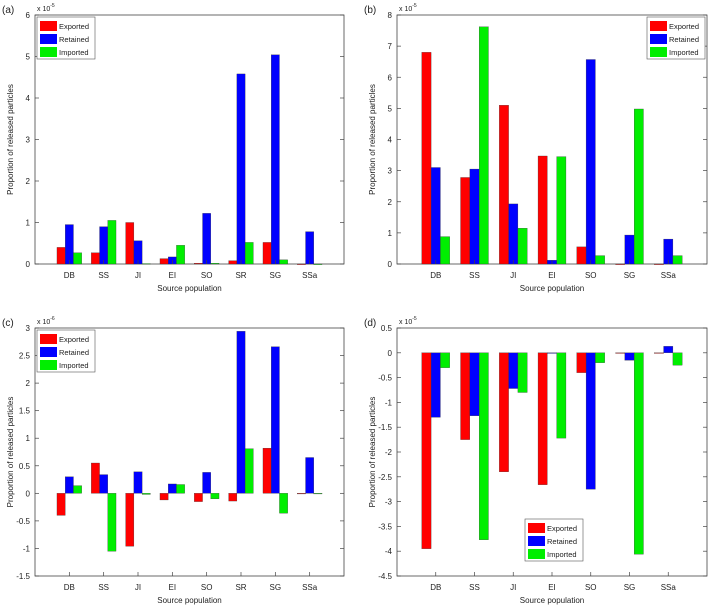 Image resolution: width=709 pixels, height=611 pixels. Describe the element at coordinates (390, 15) in the screenshot. I see `y-tick-label: 8` at that location.